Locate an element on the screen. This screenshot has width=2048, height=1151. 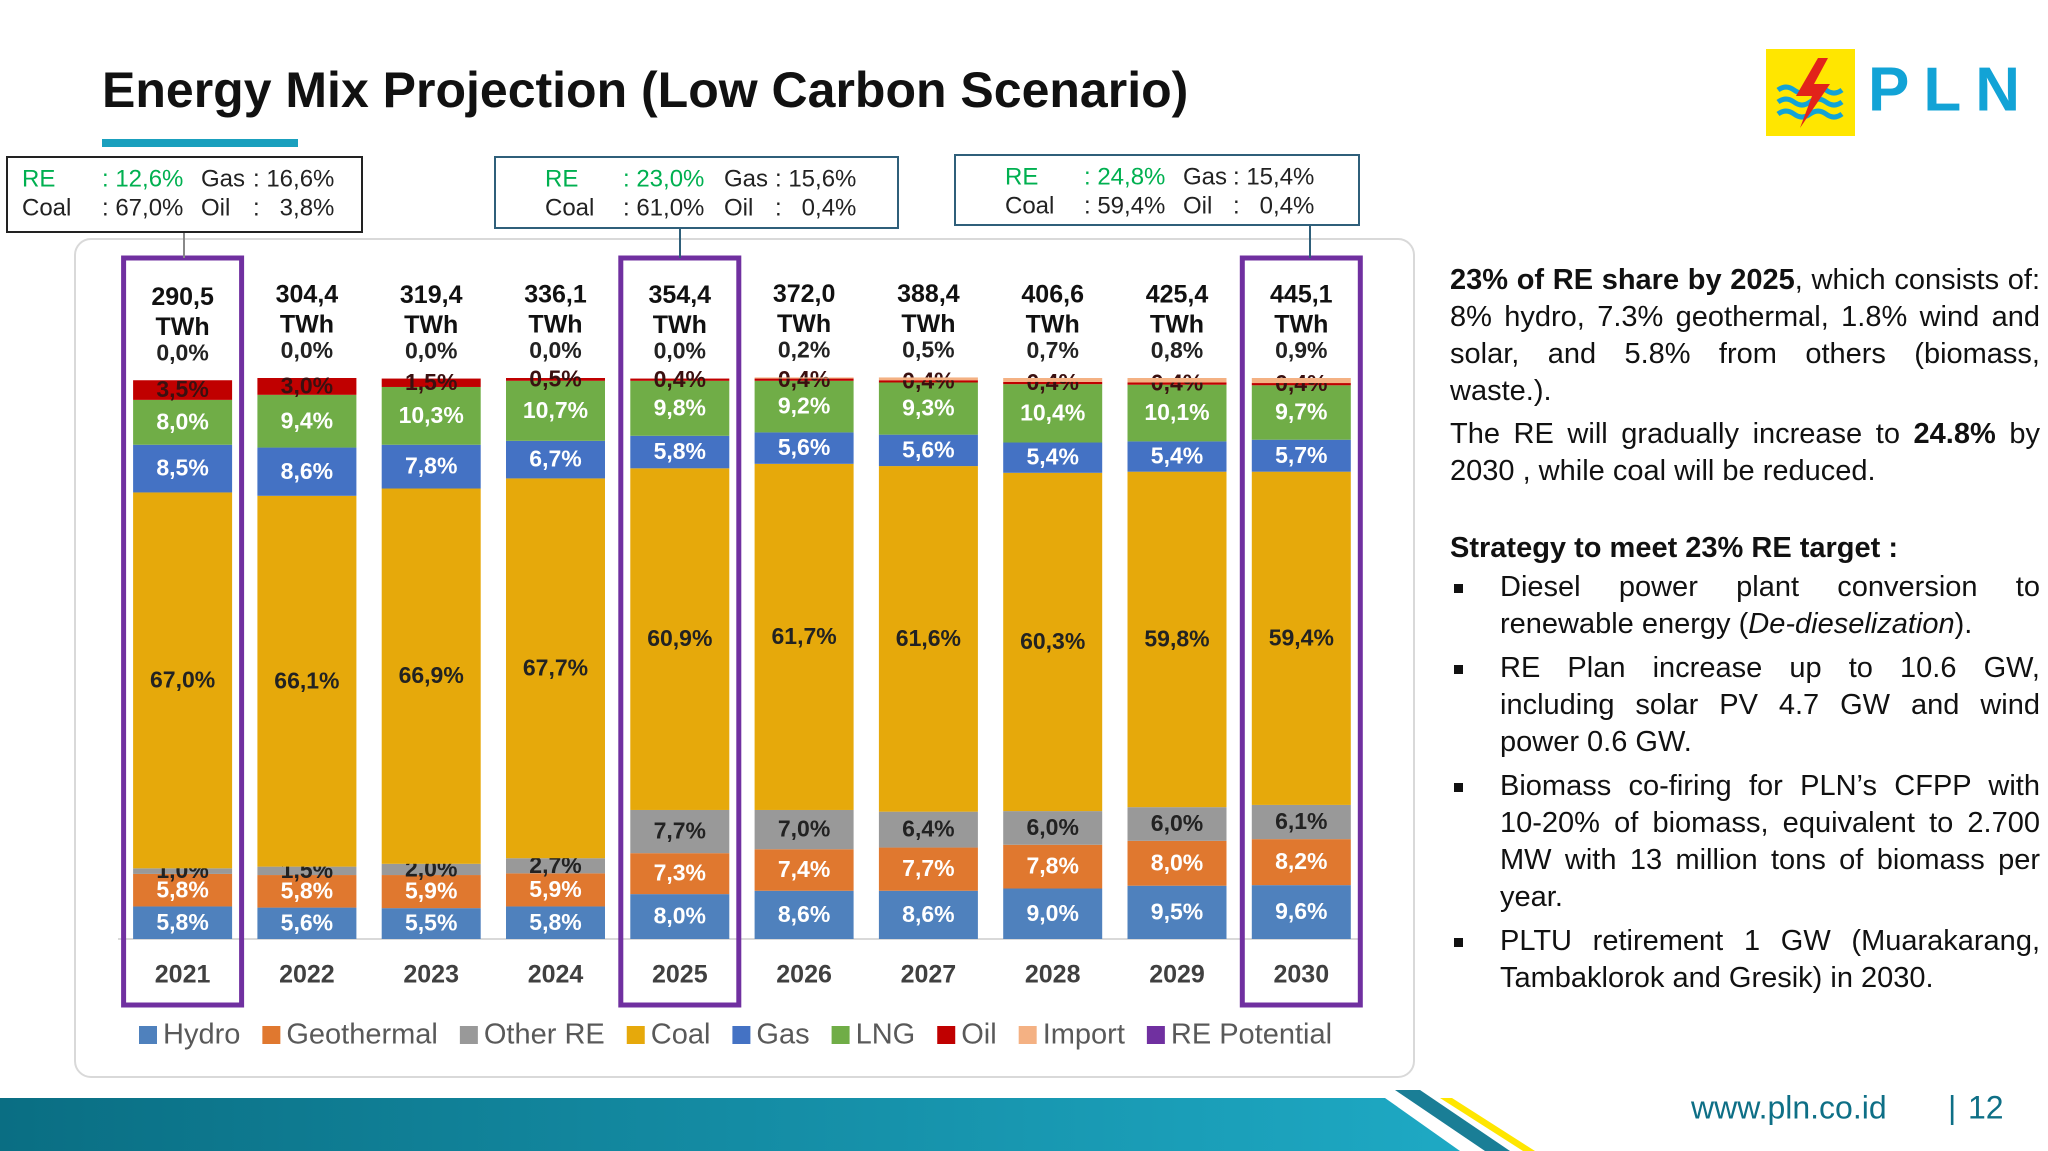
segment-label: 67,7% is located at coordinates (555, 667).